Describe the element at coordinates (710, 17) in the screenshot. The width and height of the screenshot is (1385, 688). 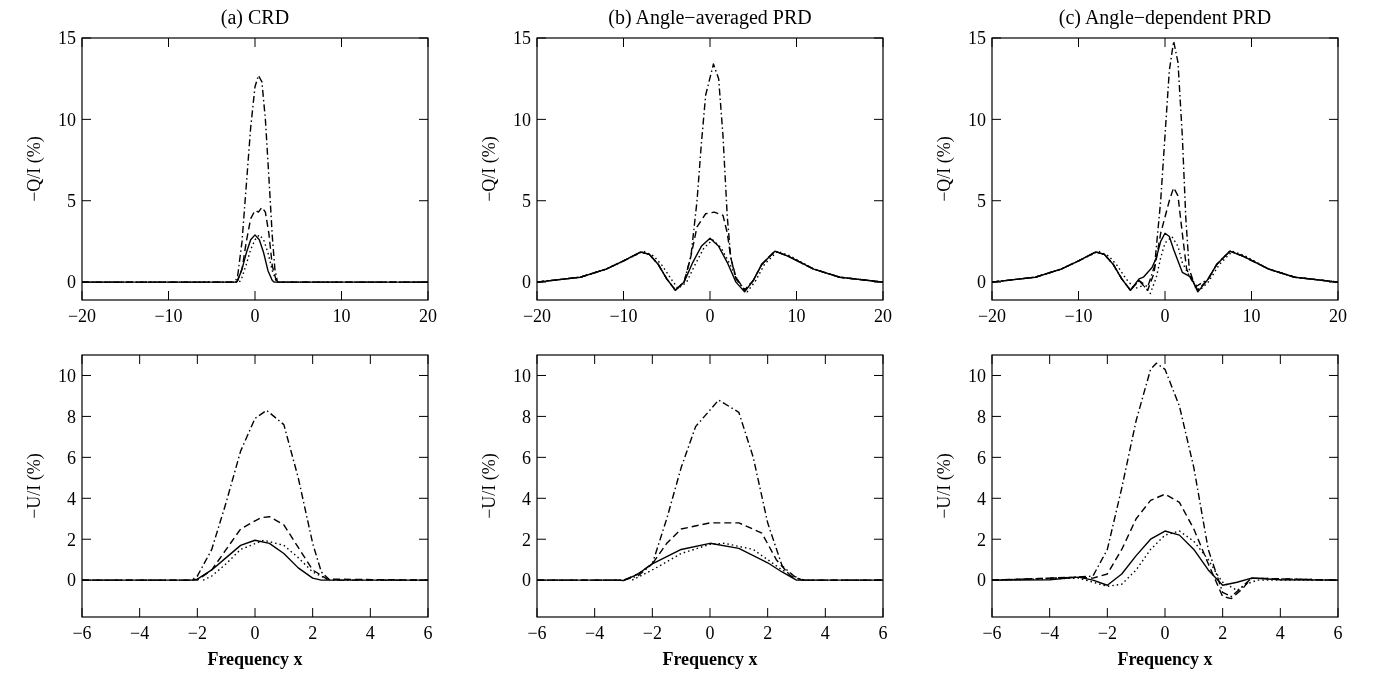
I see `chart-title: (b) Angle−averaged PRD` at that location.